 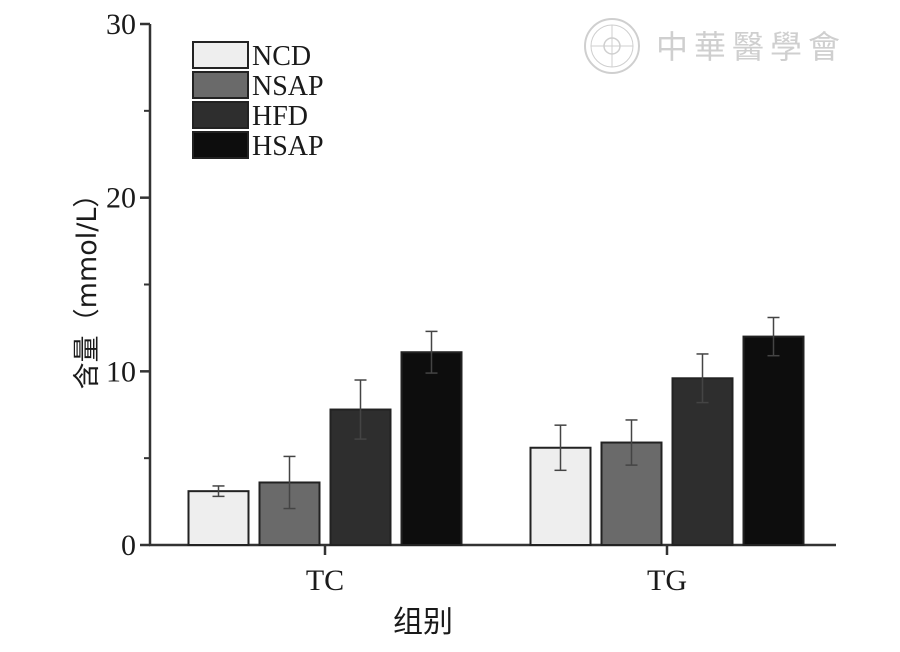 I want to click on x-tick-label: TC, so click(x=325, y=580).